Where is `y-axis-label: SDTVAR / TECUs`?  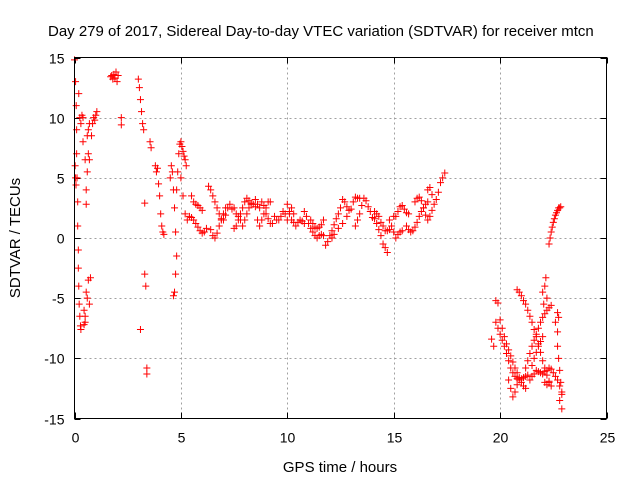
y-axis-label: SDTVAR / TECUs is located at coordinates (15, 238).